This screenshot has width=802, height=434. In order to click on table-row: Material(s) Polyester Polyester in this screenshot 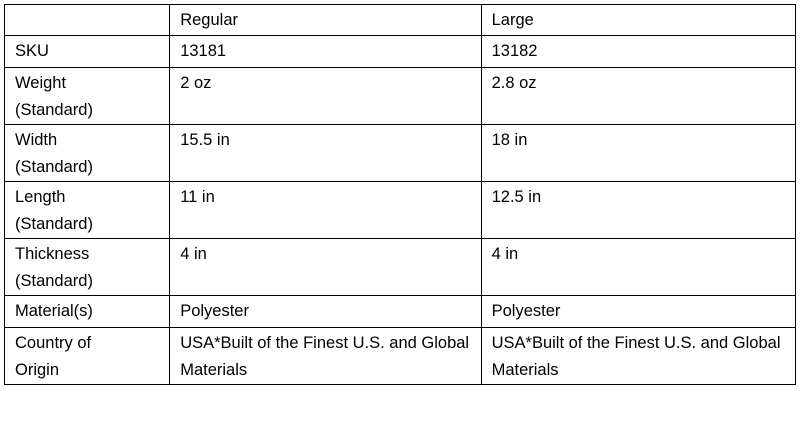, I will do `click(400, 311)`.